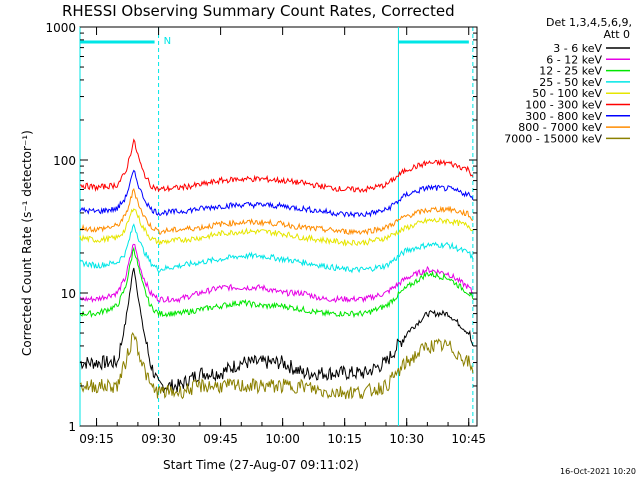  Describe the element at coordinates (68, 294) in the screenshot. I see `y-tick-label-1: 10` at that location.